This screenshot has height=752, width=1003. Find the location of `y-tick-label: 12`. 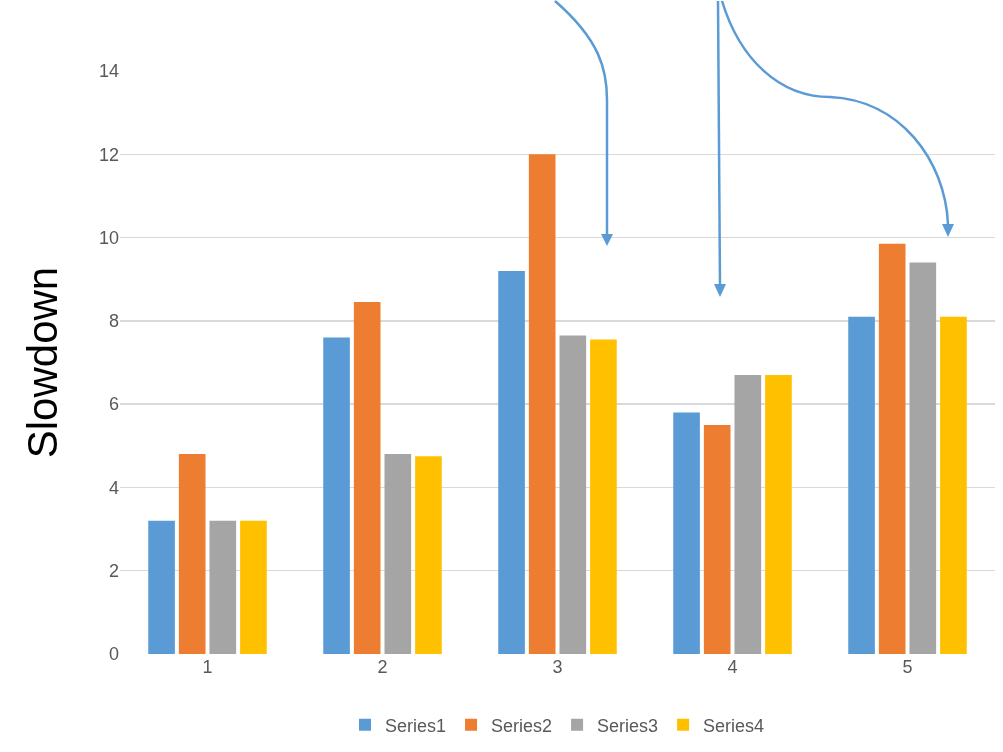

y-tick-label: 12 is located at coordinates (108, 154).